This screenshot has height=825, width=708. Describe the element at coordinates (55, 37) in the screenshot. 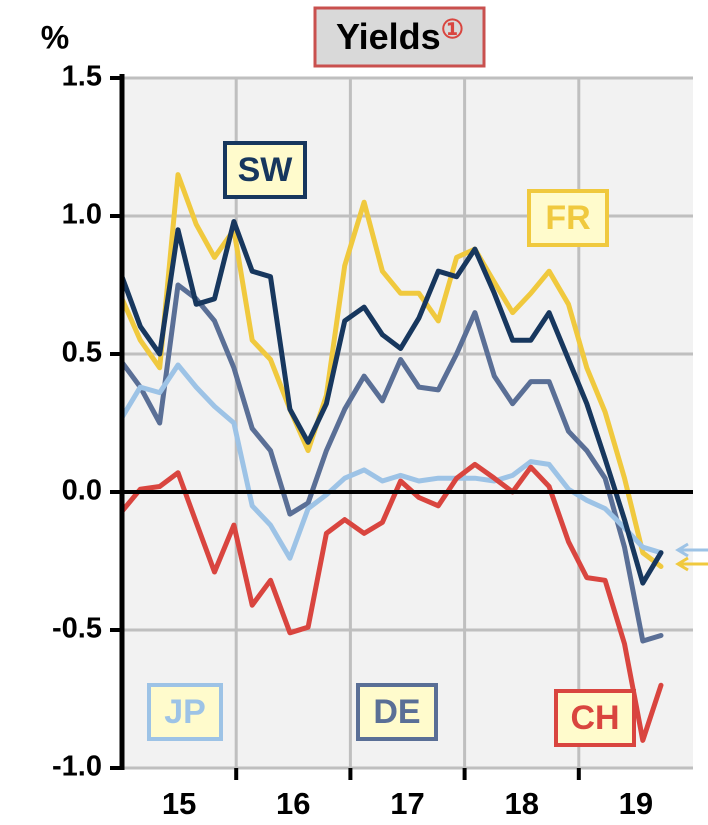

I see `y-axis-label: %` at that location.